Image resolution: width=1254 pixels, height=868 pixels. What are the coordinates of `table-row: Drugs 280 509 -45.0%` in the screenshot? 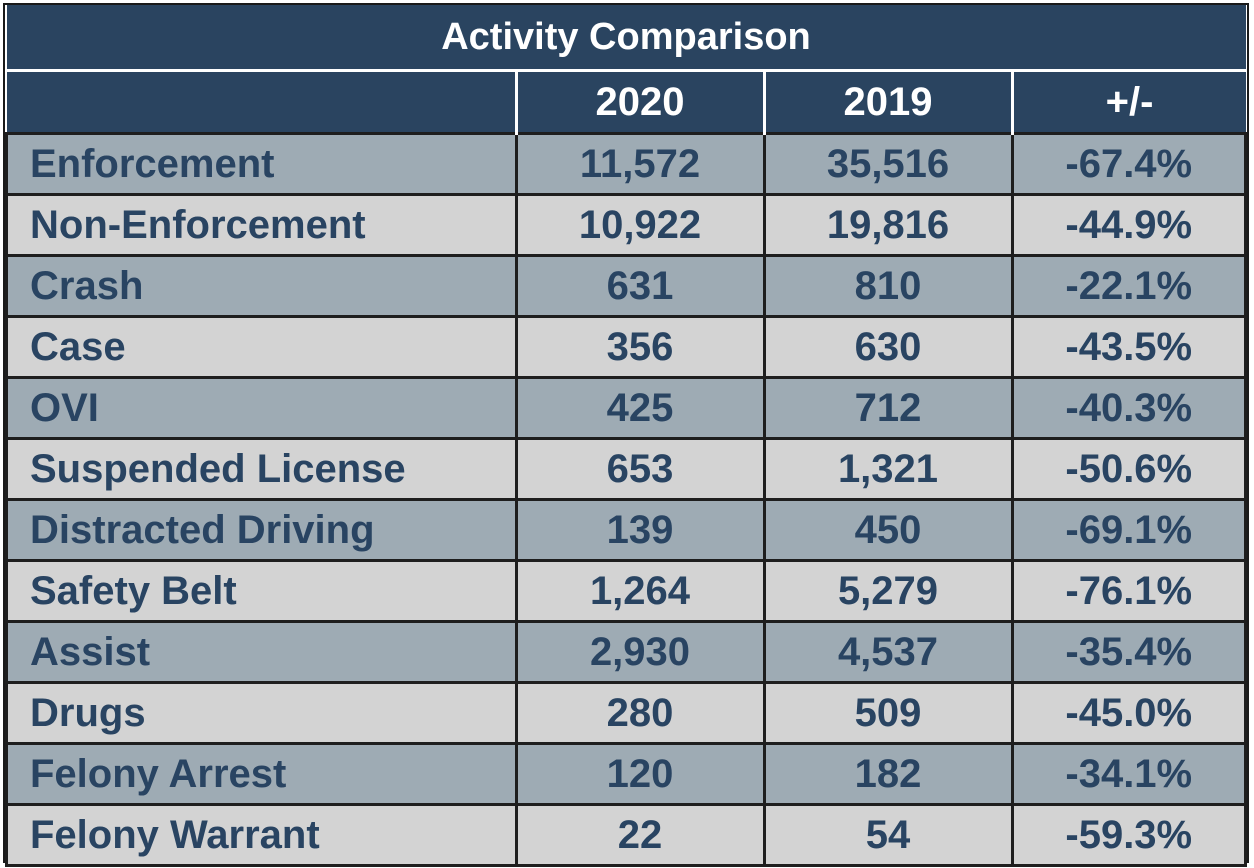 It's located at (626, 713).